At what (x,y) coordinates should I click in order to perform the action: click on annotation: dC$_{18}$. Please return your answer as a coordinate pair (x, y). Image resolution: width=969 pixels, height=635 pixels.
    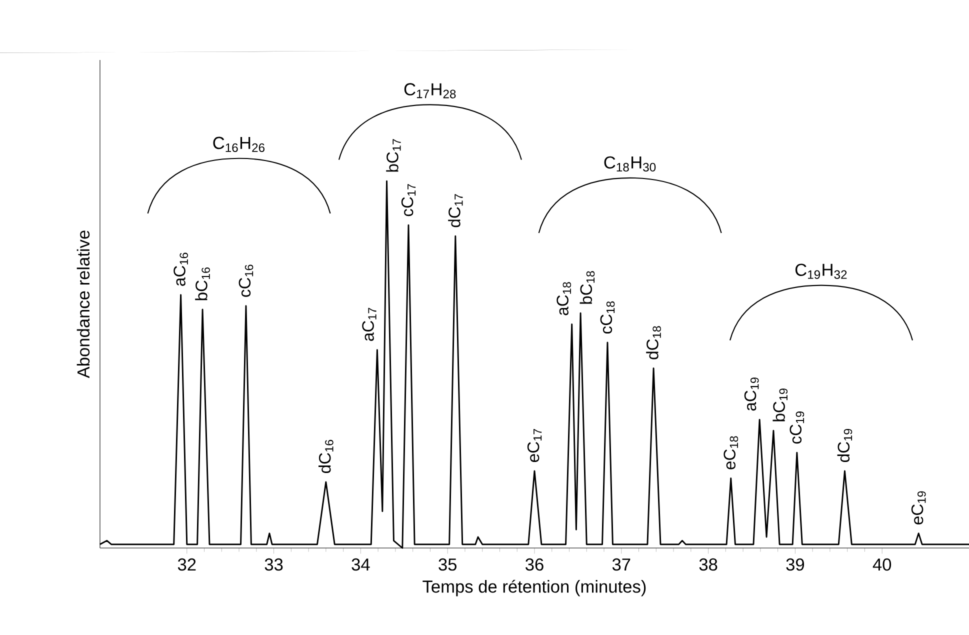
    Looking at the image, I should click on (653, 343).